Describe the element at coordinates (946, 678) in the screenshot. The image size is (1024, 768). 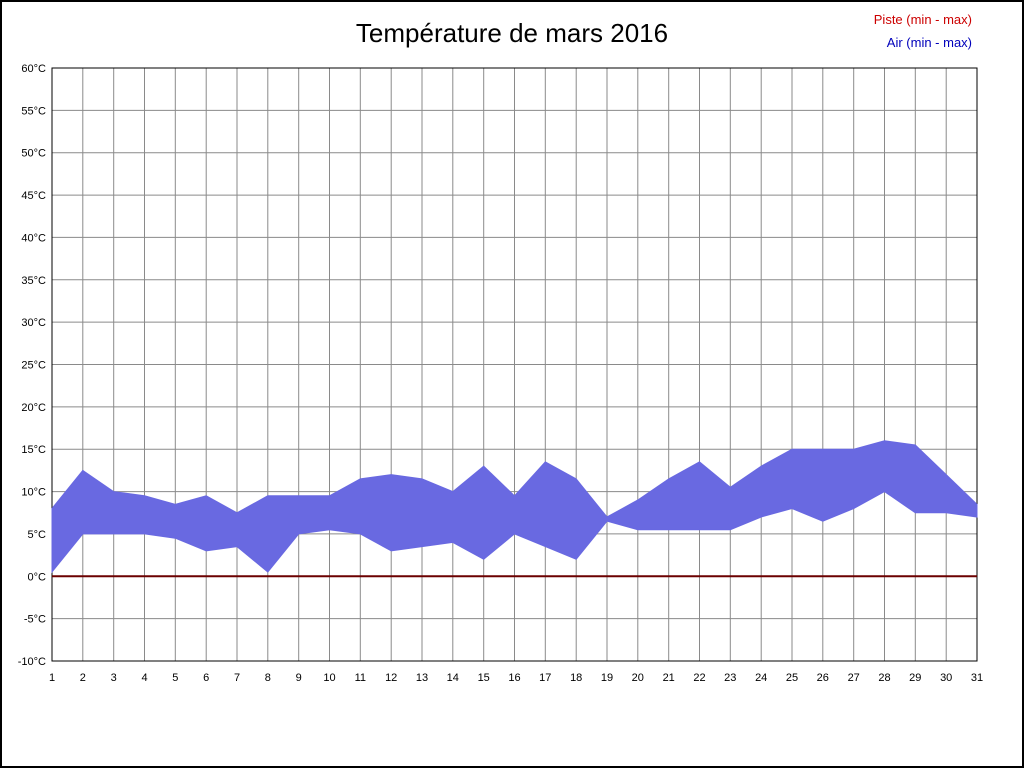
I see `svg-text: 30` at that location.